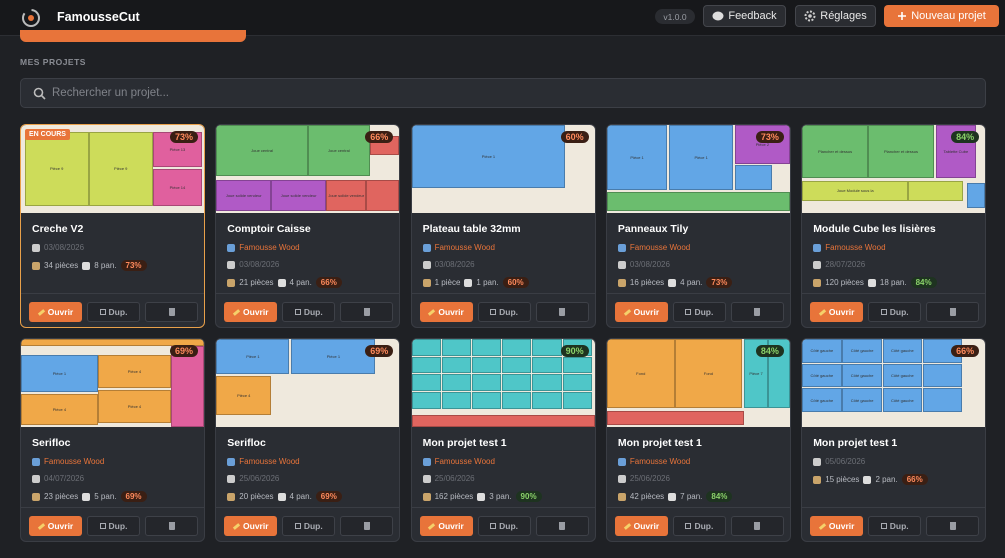 The height and width of the screenshot is (558, 1005). What do you see at coordinates (454, 264) in the screenshot?
I see `date: 03/08/2026` at bounding box center [454, 264].